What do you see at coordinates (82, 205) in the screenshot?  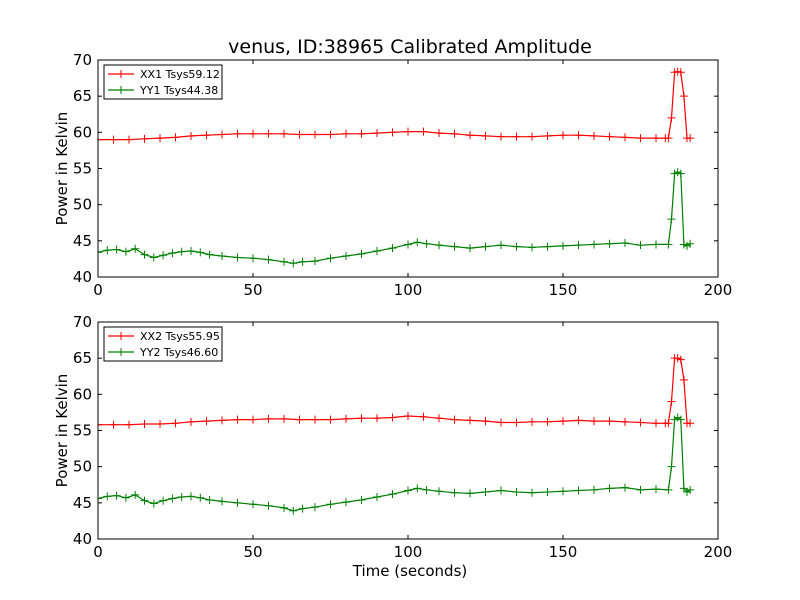 I see `y-tick-label: 50` at bounding box center [82, 205].